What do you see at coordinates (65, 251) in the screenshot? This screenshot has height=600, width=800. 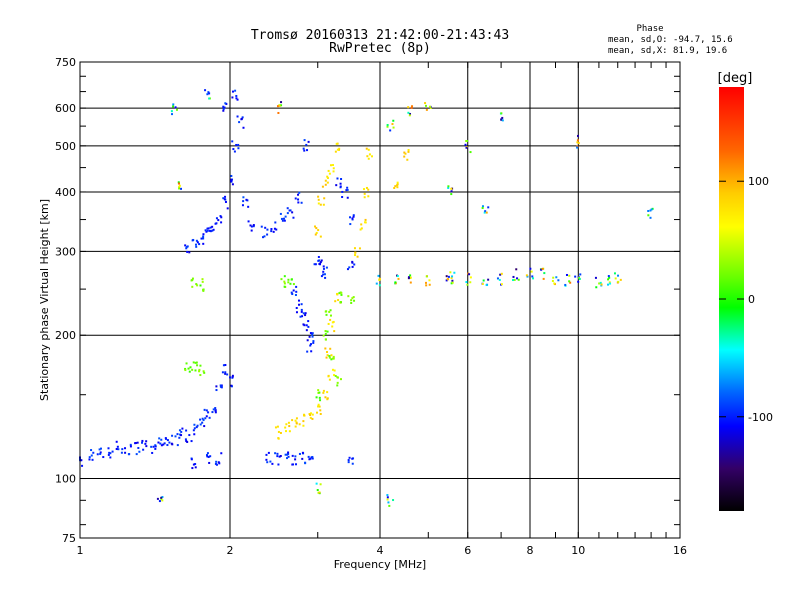 I see `y-tick-label: 300` at bounding box center [65, 251].